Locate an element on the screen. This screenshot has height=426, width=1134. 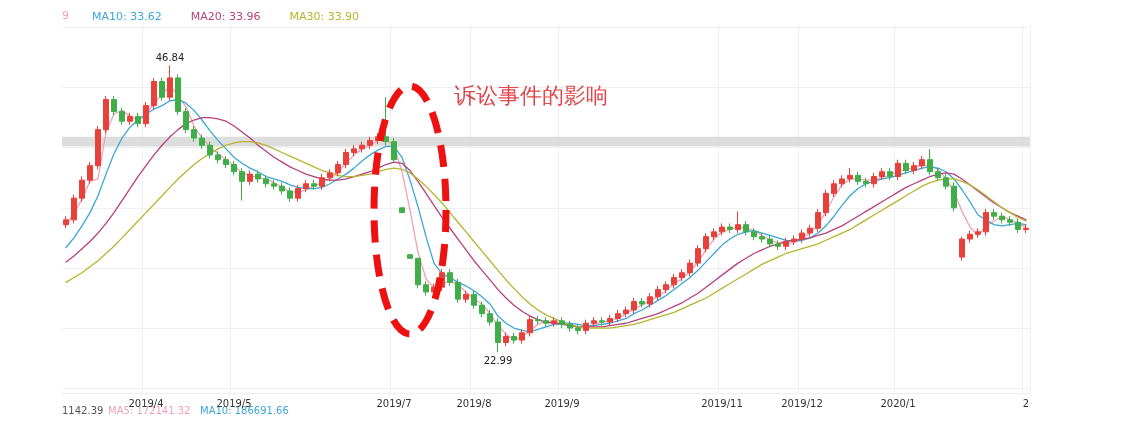
text: MA30: 33.90 is located at coordinates (324, 16).